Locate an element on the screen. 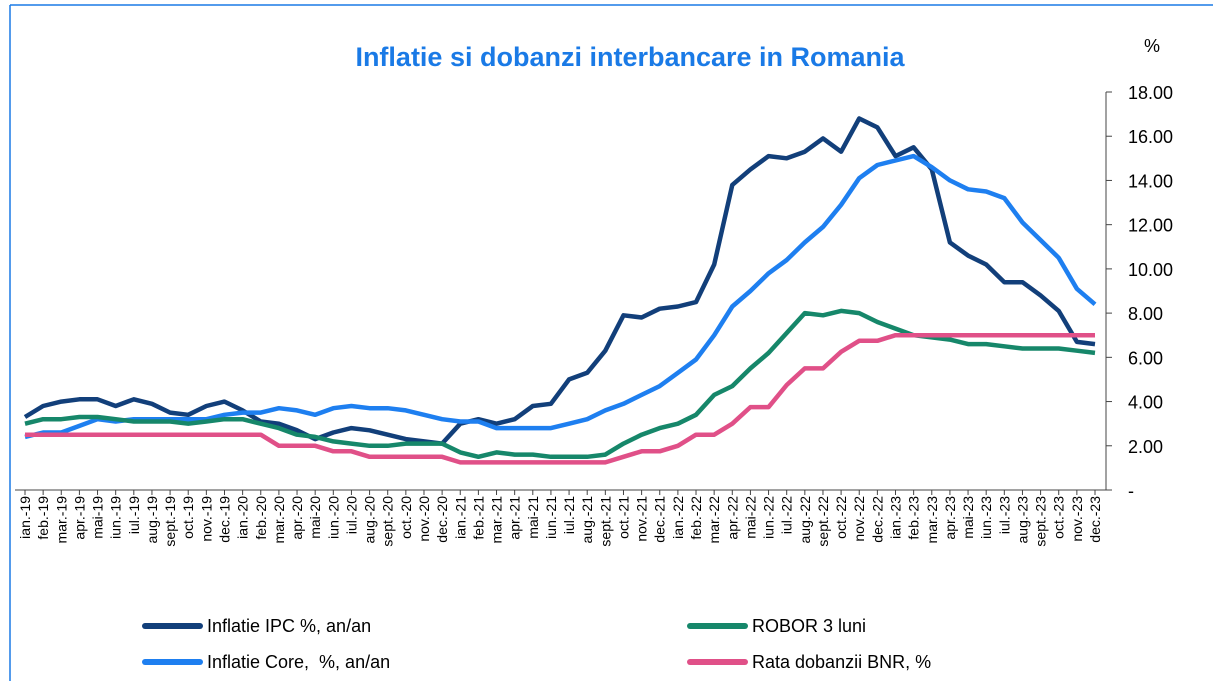  x-tick-label: iul.-19 is located at coordinates (134, 515).